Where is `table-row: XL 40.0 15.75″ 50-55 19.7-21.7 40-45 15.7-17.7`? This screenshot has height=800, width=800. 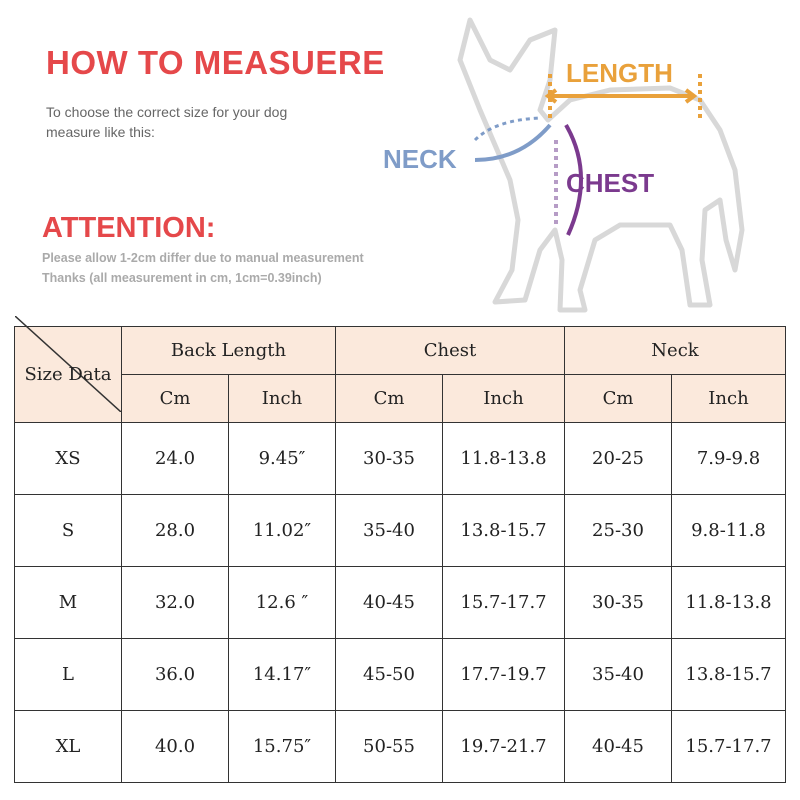 table-row: XL 40.0 15.75″ 50-55 19.7-21.7 40-45 15.7-17.7 is located at coordinates (400, 746).